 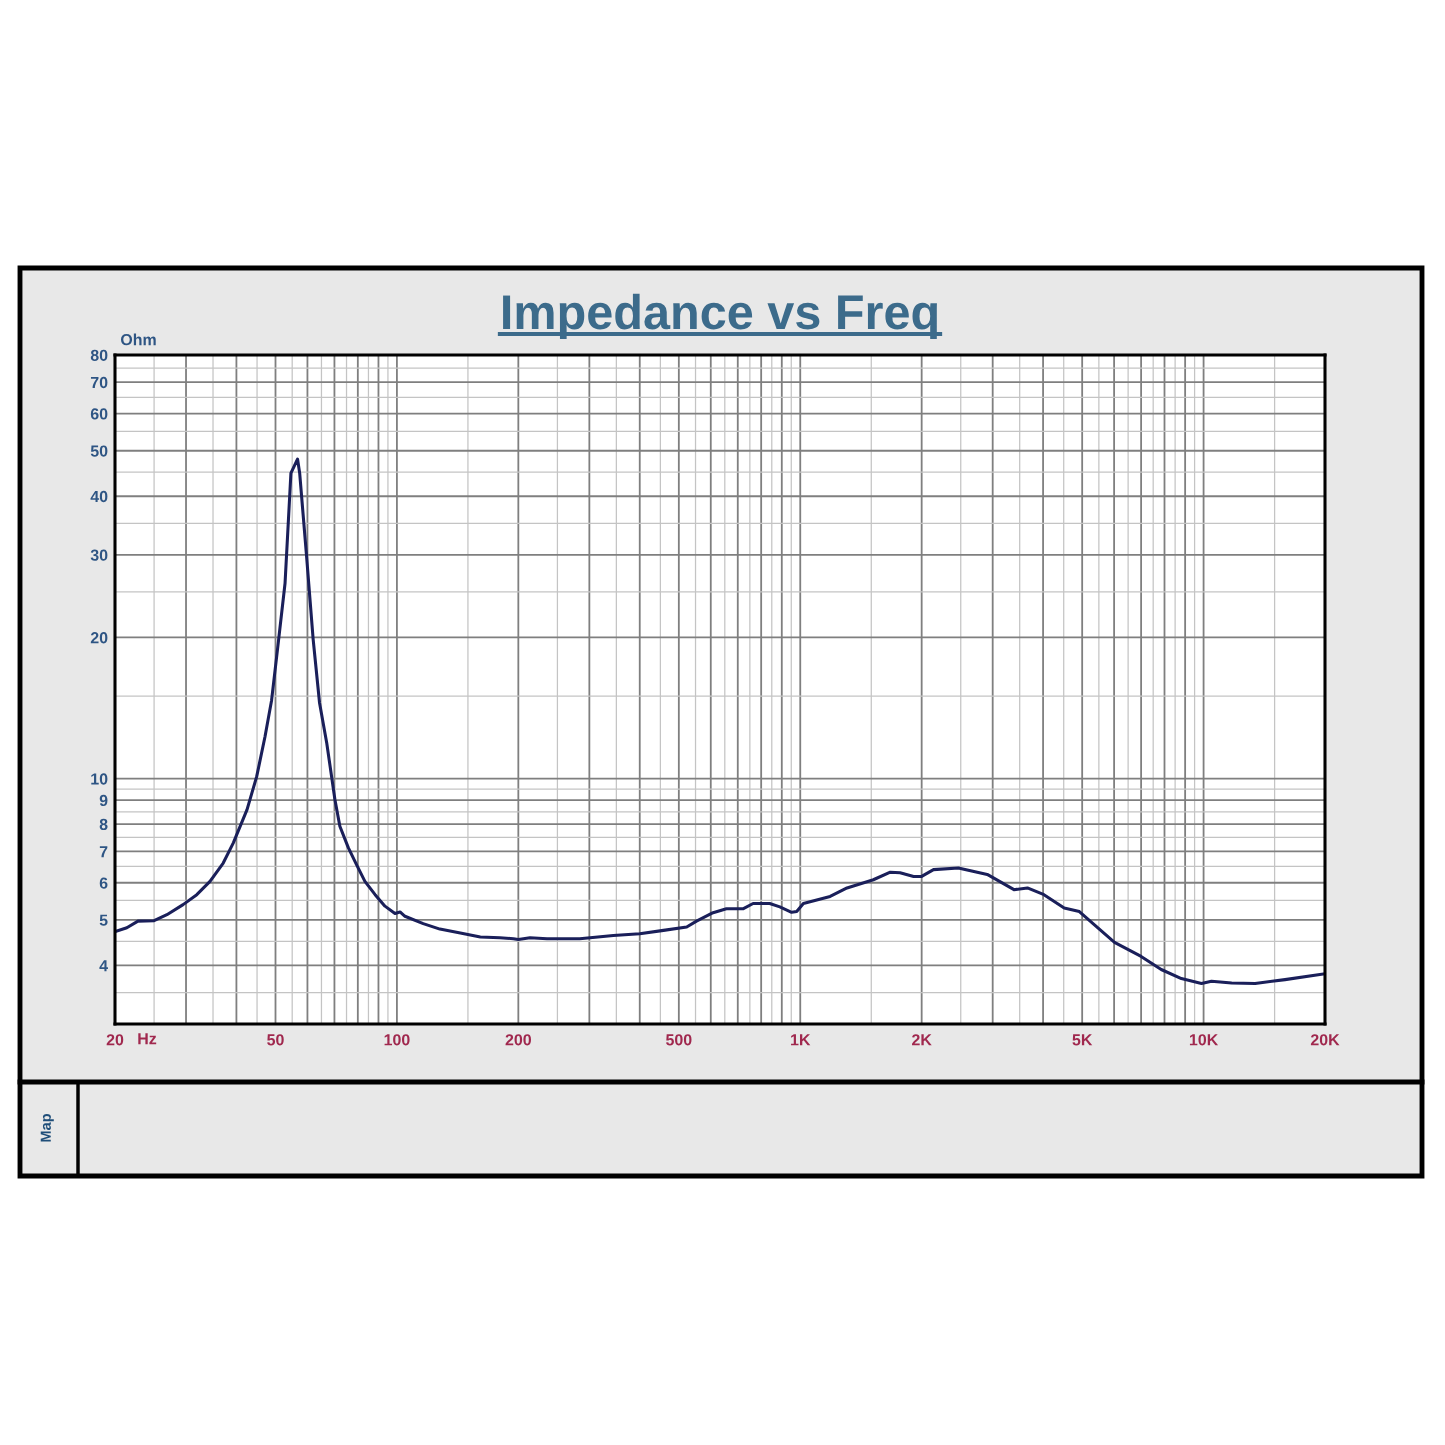 I want to click on chart-title: Impedance vs Freq, so click(x=720, y=316).